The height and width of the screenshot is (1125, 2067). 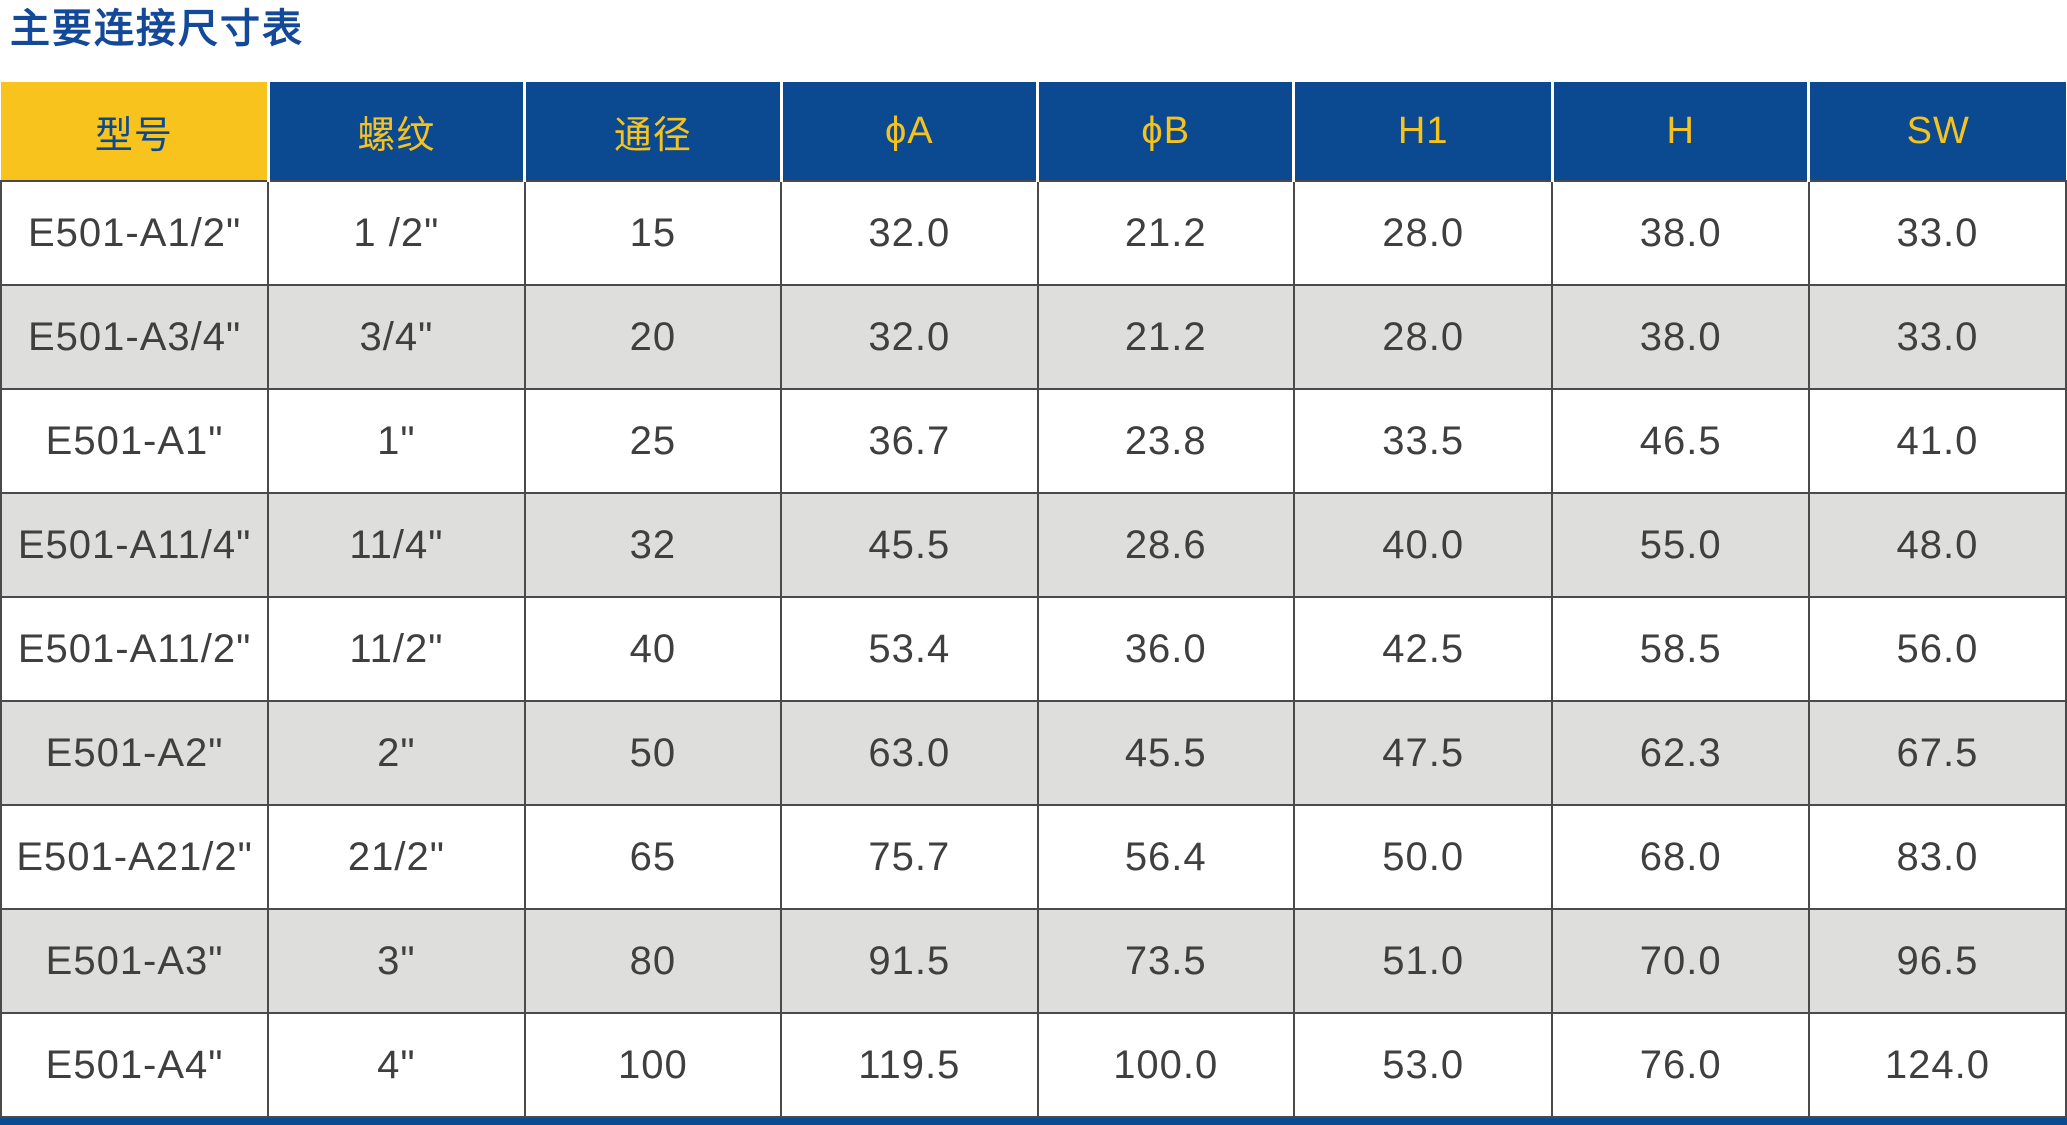 What do you see at coordinates (653, 337) in the screenshot?
I see `cell-dn: 20` at bounding box center [653, 337].